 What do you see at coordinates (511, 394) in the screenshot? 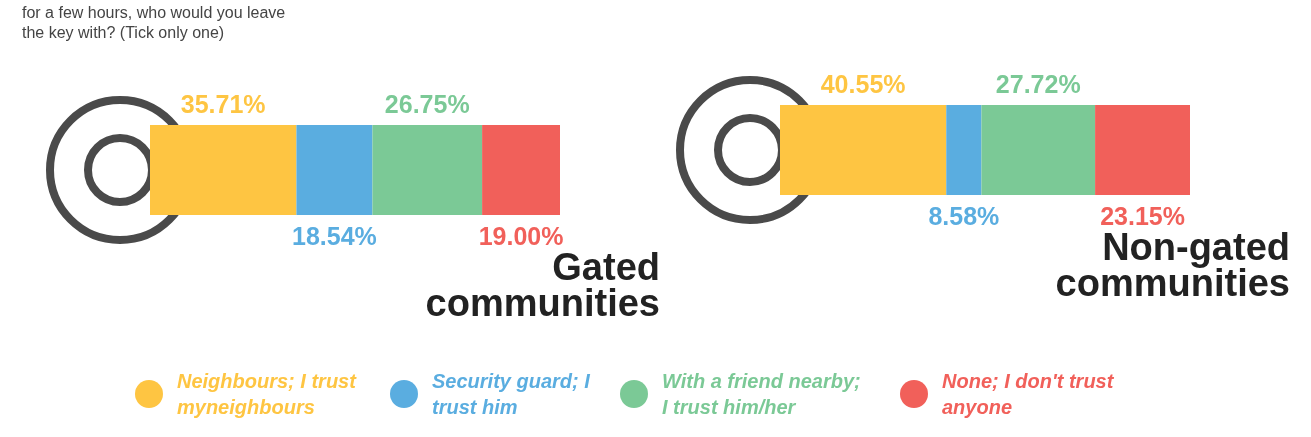
I see `legend-label: Security guard; I trust him` at bounding box center [511, 394].